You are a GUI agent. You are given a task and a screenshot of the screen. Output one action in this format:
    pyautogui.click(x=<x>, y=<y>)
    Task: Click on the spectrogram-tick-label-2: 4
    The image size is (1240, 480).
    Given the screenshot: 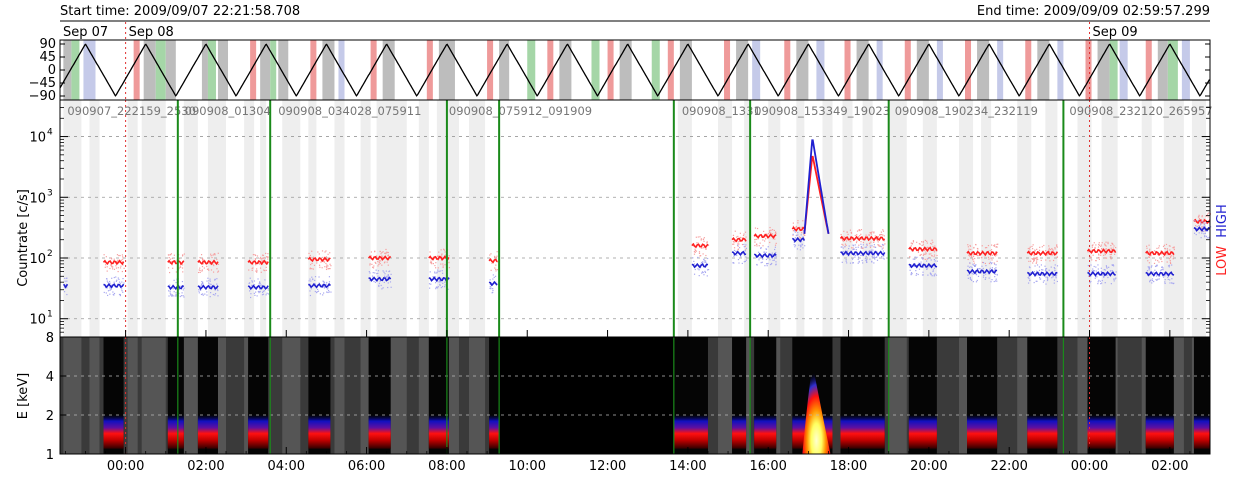 What is the action you would take?
    pyautogui.click(x=50, y=377)
    